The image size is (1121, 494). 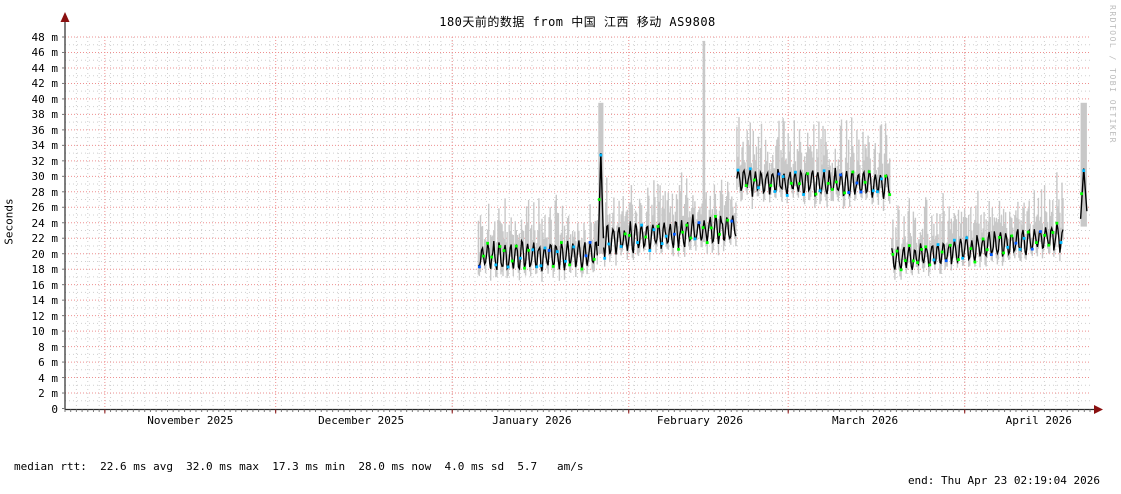 What do you see at coordinates (48, 394) in the screenshot?
I see `y-tick-label: 2 m` at bounding box center [48, 394].